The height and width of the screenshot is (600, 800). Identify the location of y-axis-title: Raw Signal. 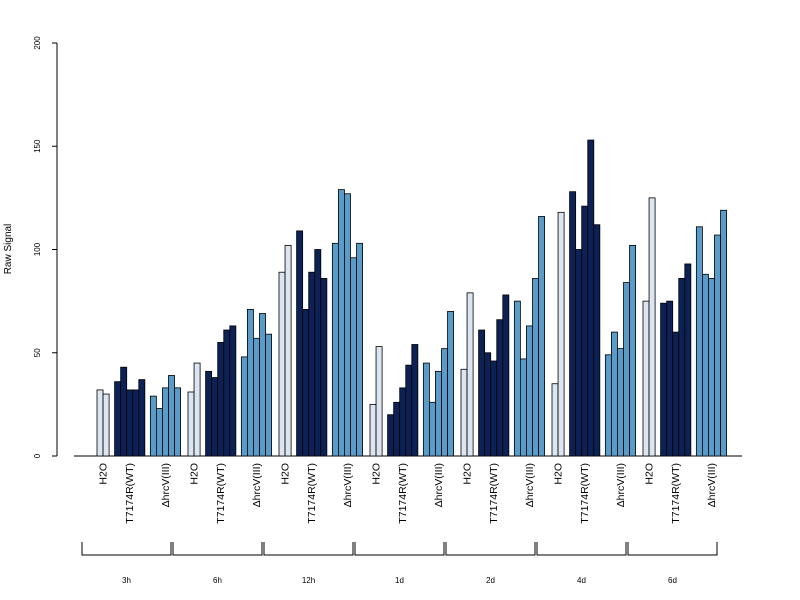
(8, 249).